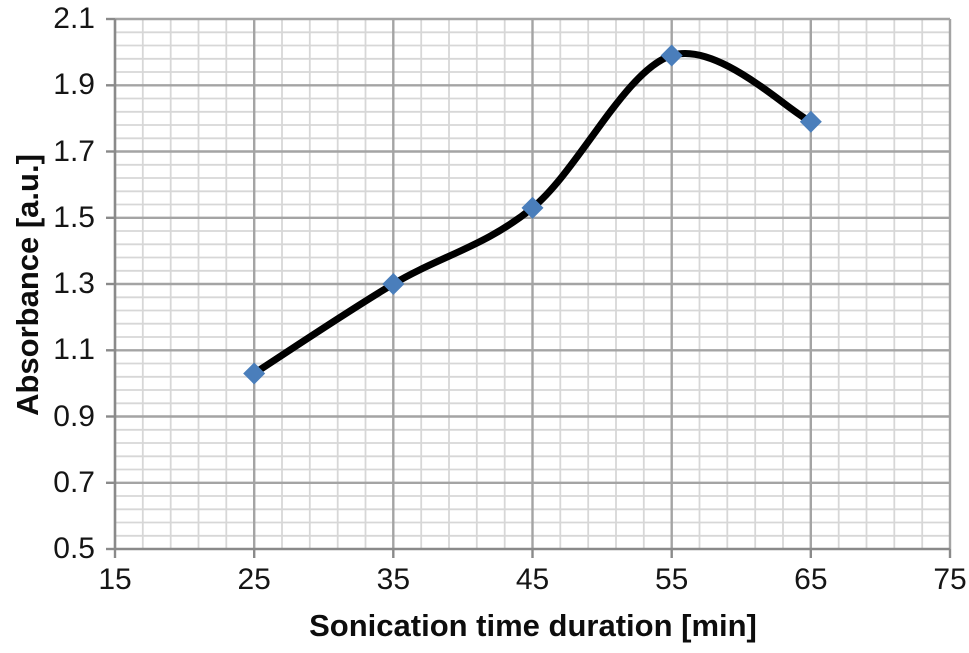 Image resolution: width=969 pixels, height=653 pixels. Describe the element at coordinates (254, 579) in the screenshot. I see `x-tick-label: 25` at that location.